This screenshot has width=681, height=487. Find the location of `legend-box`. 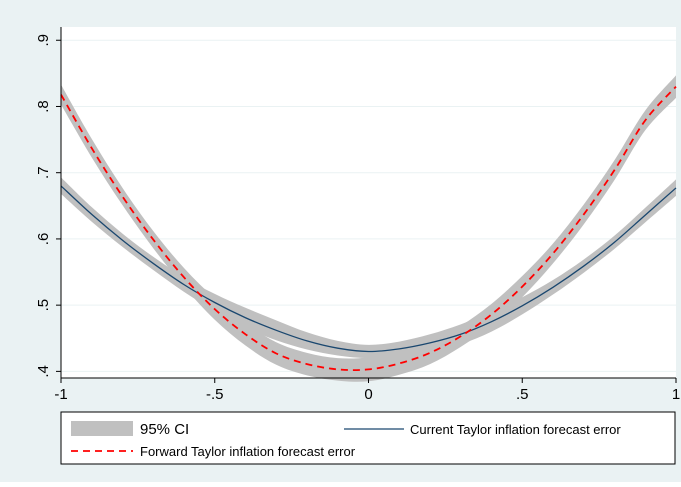

legend-box is located at coordinates (368, 438).